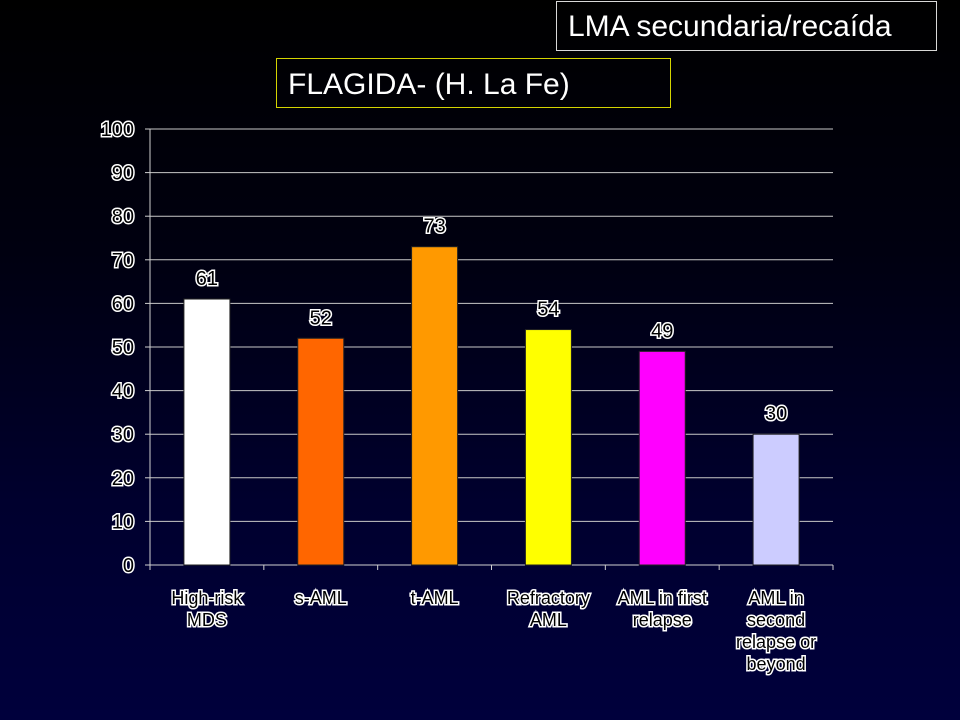  What do you see at coordinates (730, 26) in the screenshot?
I see `slide-title: LMA secundaria/recaída` at bounding box center [730, 26].